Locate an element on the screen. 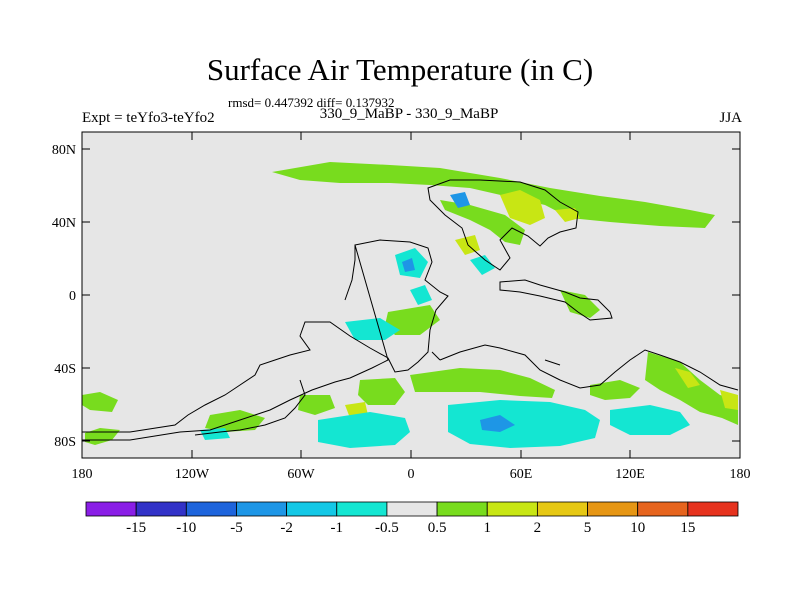 The image size is (800, 600). colorbar-label: -0.5 is located at coordinates (387, 528).